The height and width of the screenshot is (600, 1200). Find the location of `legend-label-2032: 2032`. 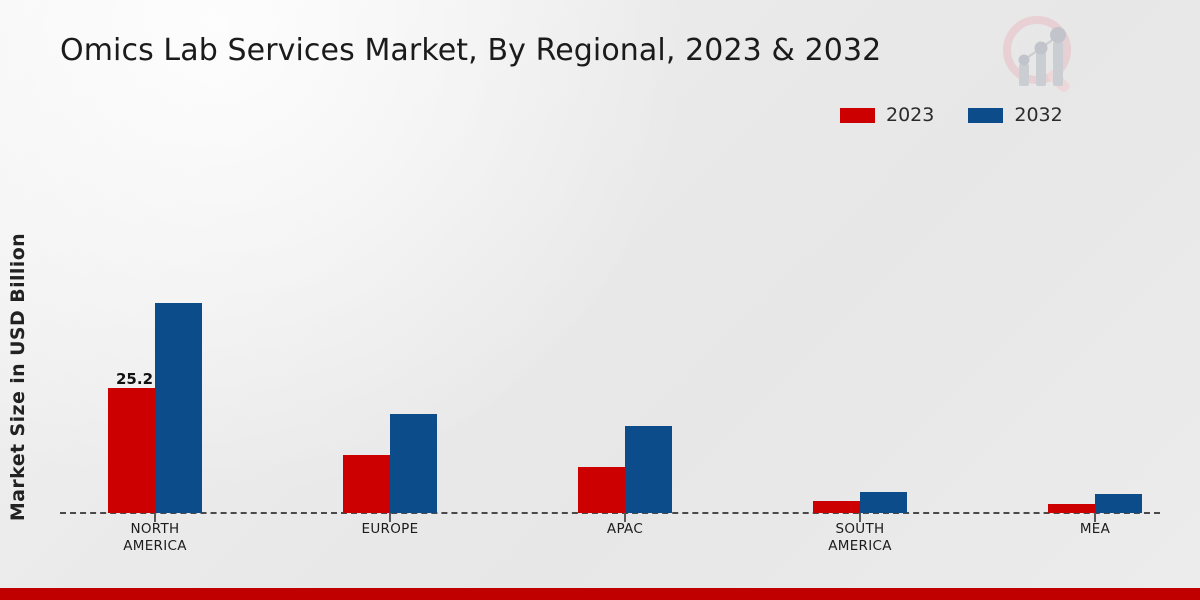

legend-label-2032: 2032 is located at coordinates (1038, 115).